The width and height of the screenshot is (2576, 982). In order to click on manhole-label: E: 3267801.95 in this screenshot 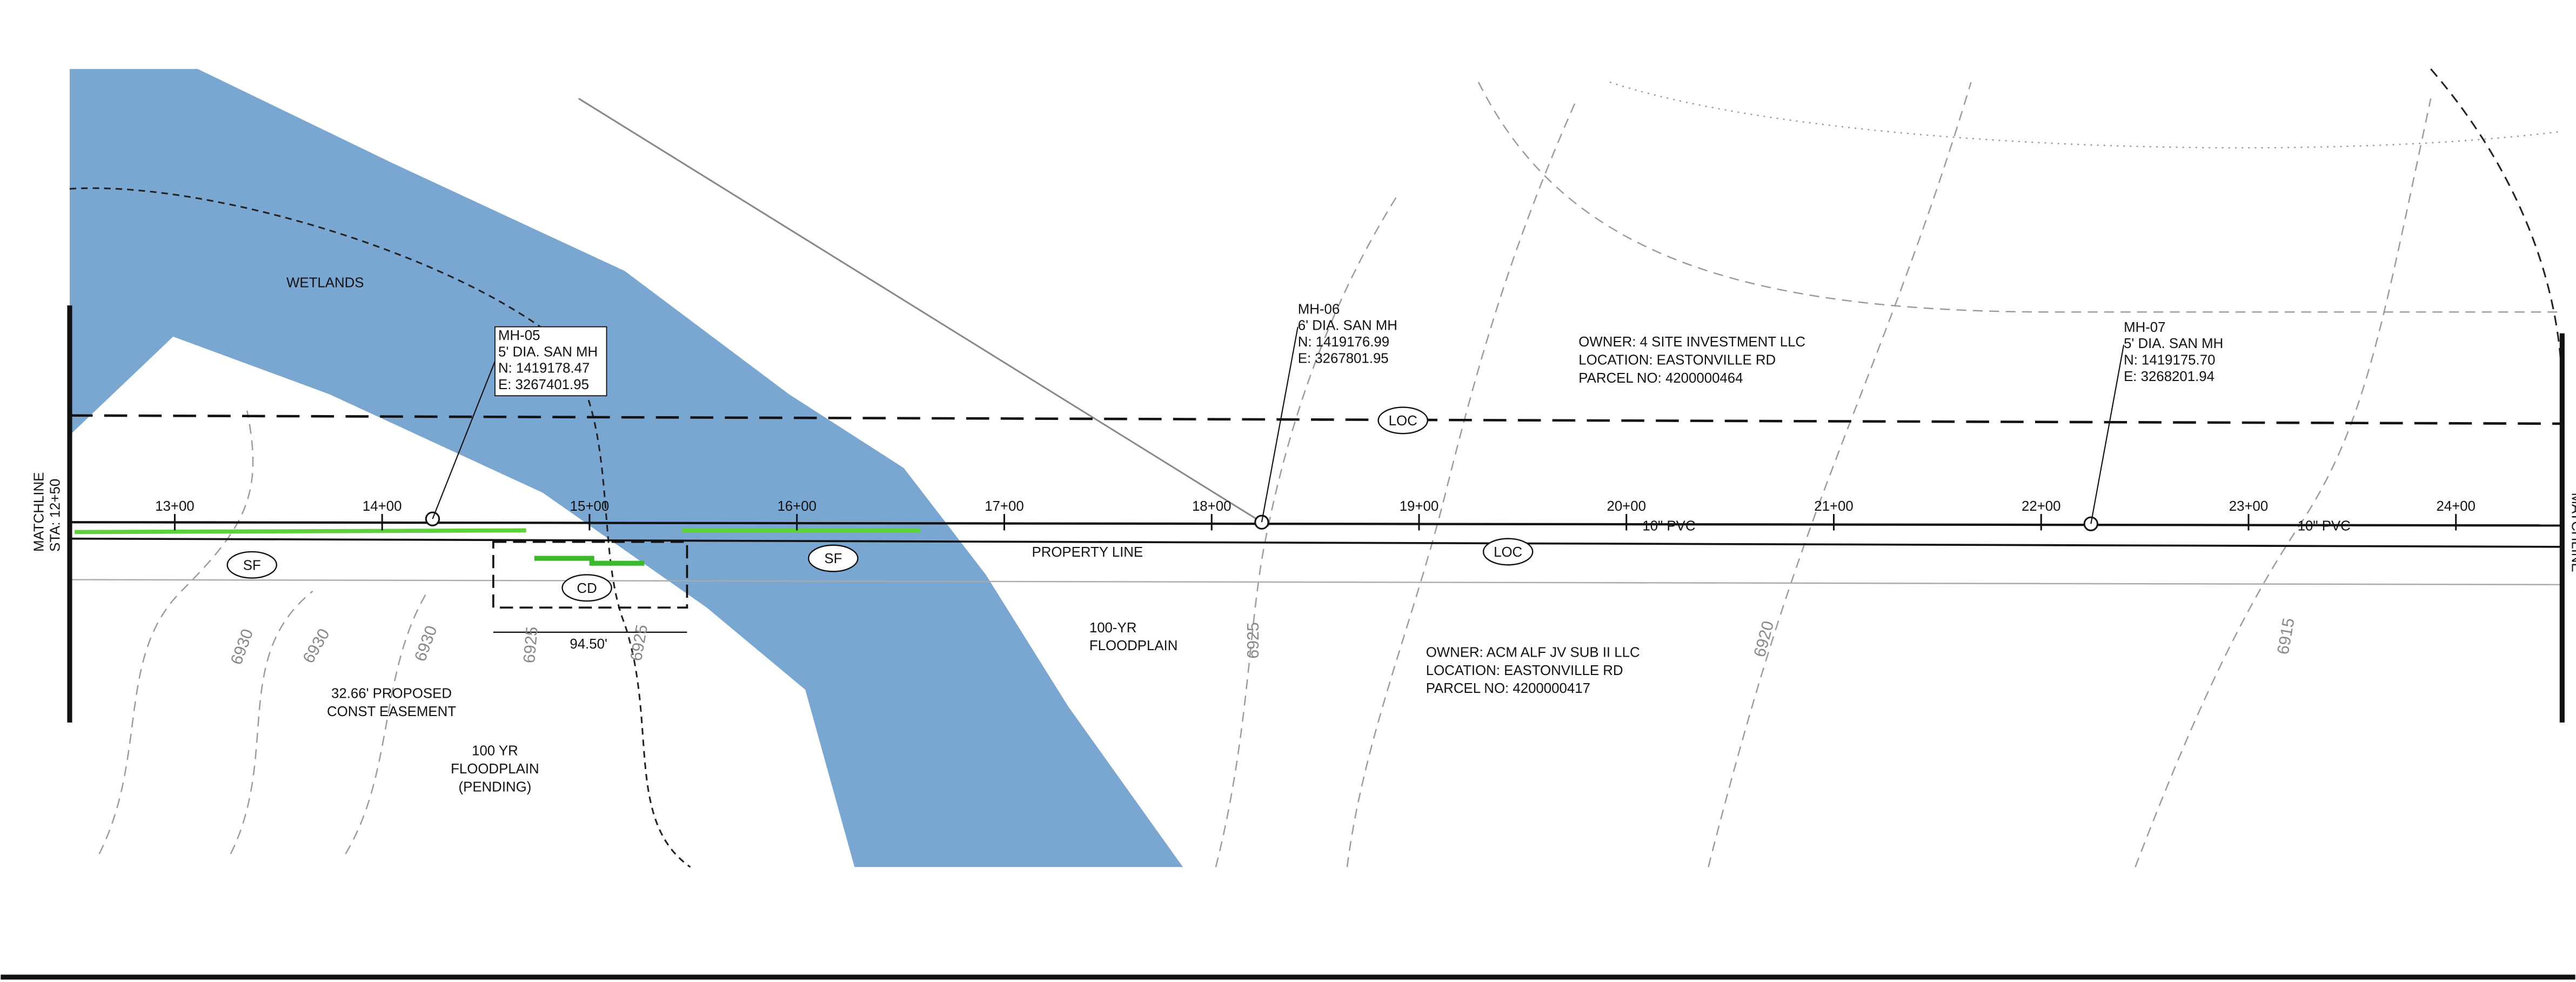, I will do `click(1343, 358)`.